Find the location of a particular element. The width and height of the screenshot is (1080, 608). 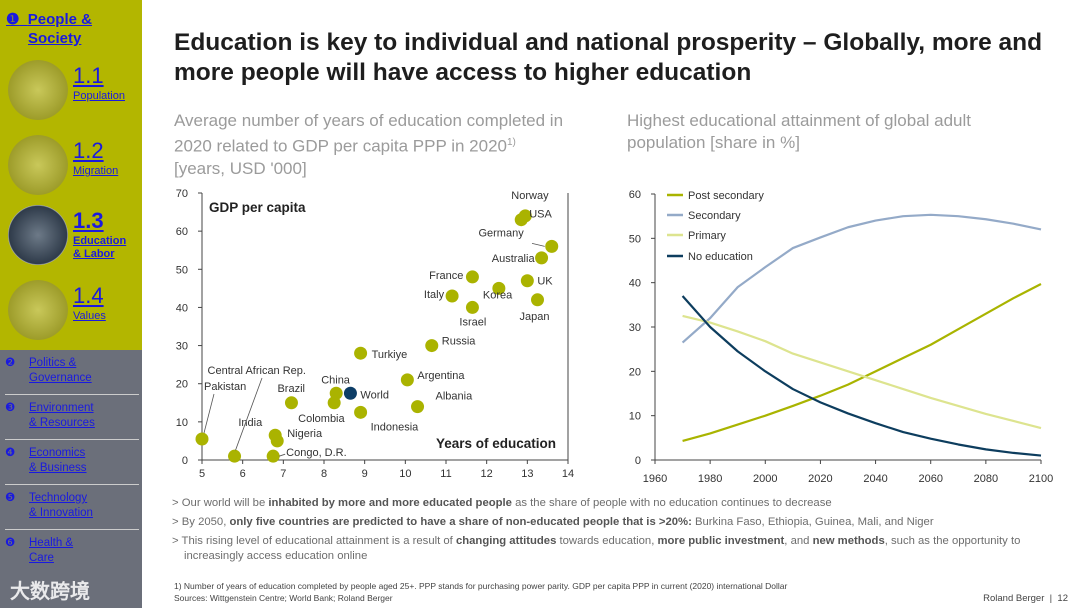

point-label: Australia is located at coordinates (514, 259).